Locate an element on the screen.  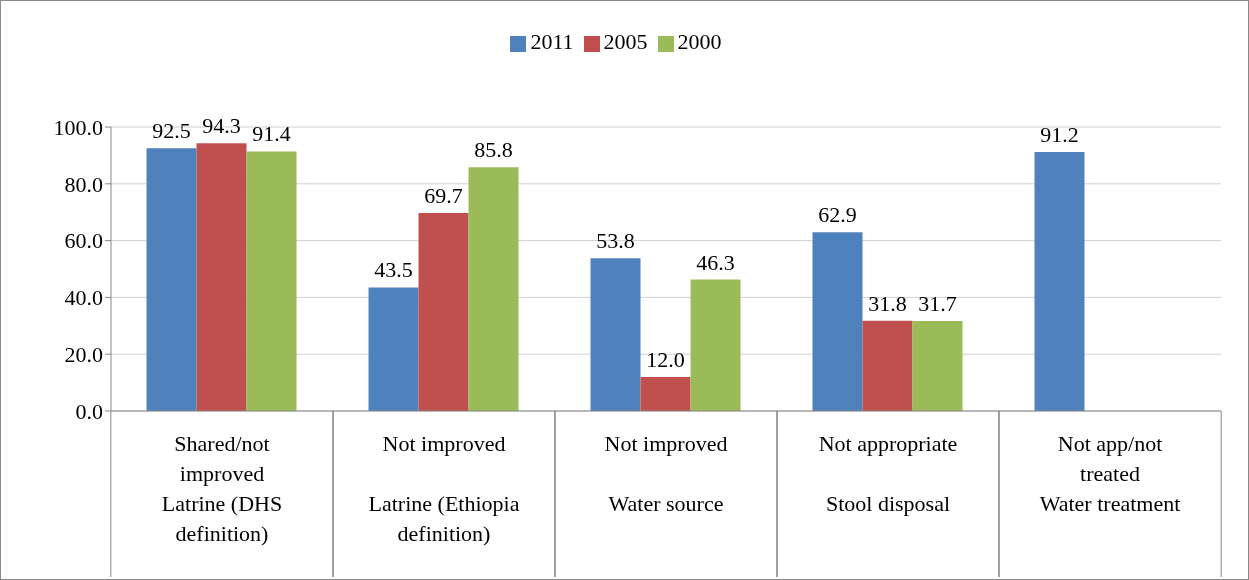
legend-label: 2005 is located at coordinates (625, 41).